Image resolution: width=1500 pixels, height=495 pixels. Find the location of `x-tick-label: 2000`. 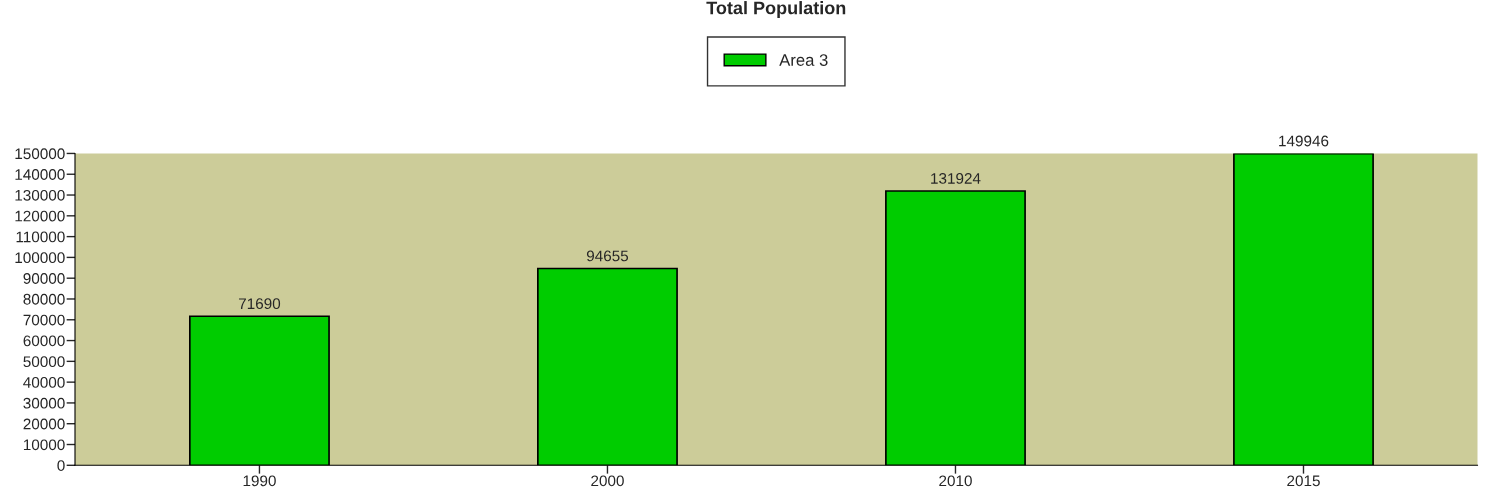

x-tick-label: 2000 is located at coordinates (607, 481).